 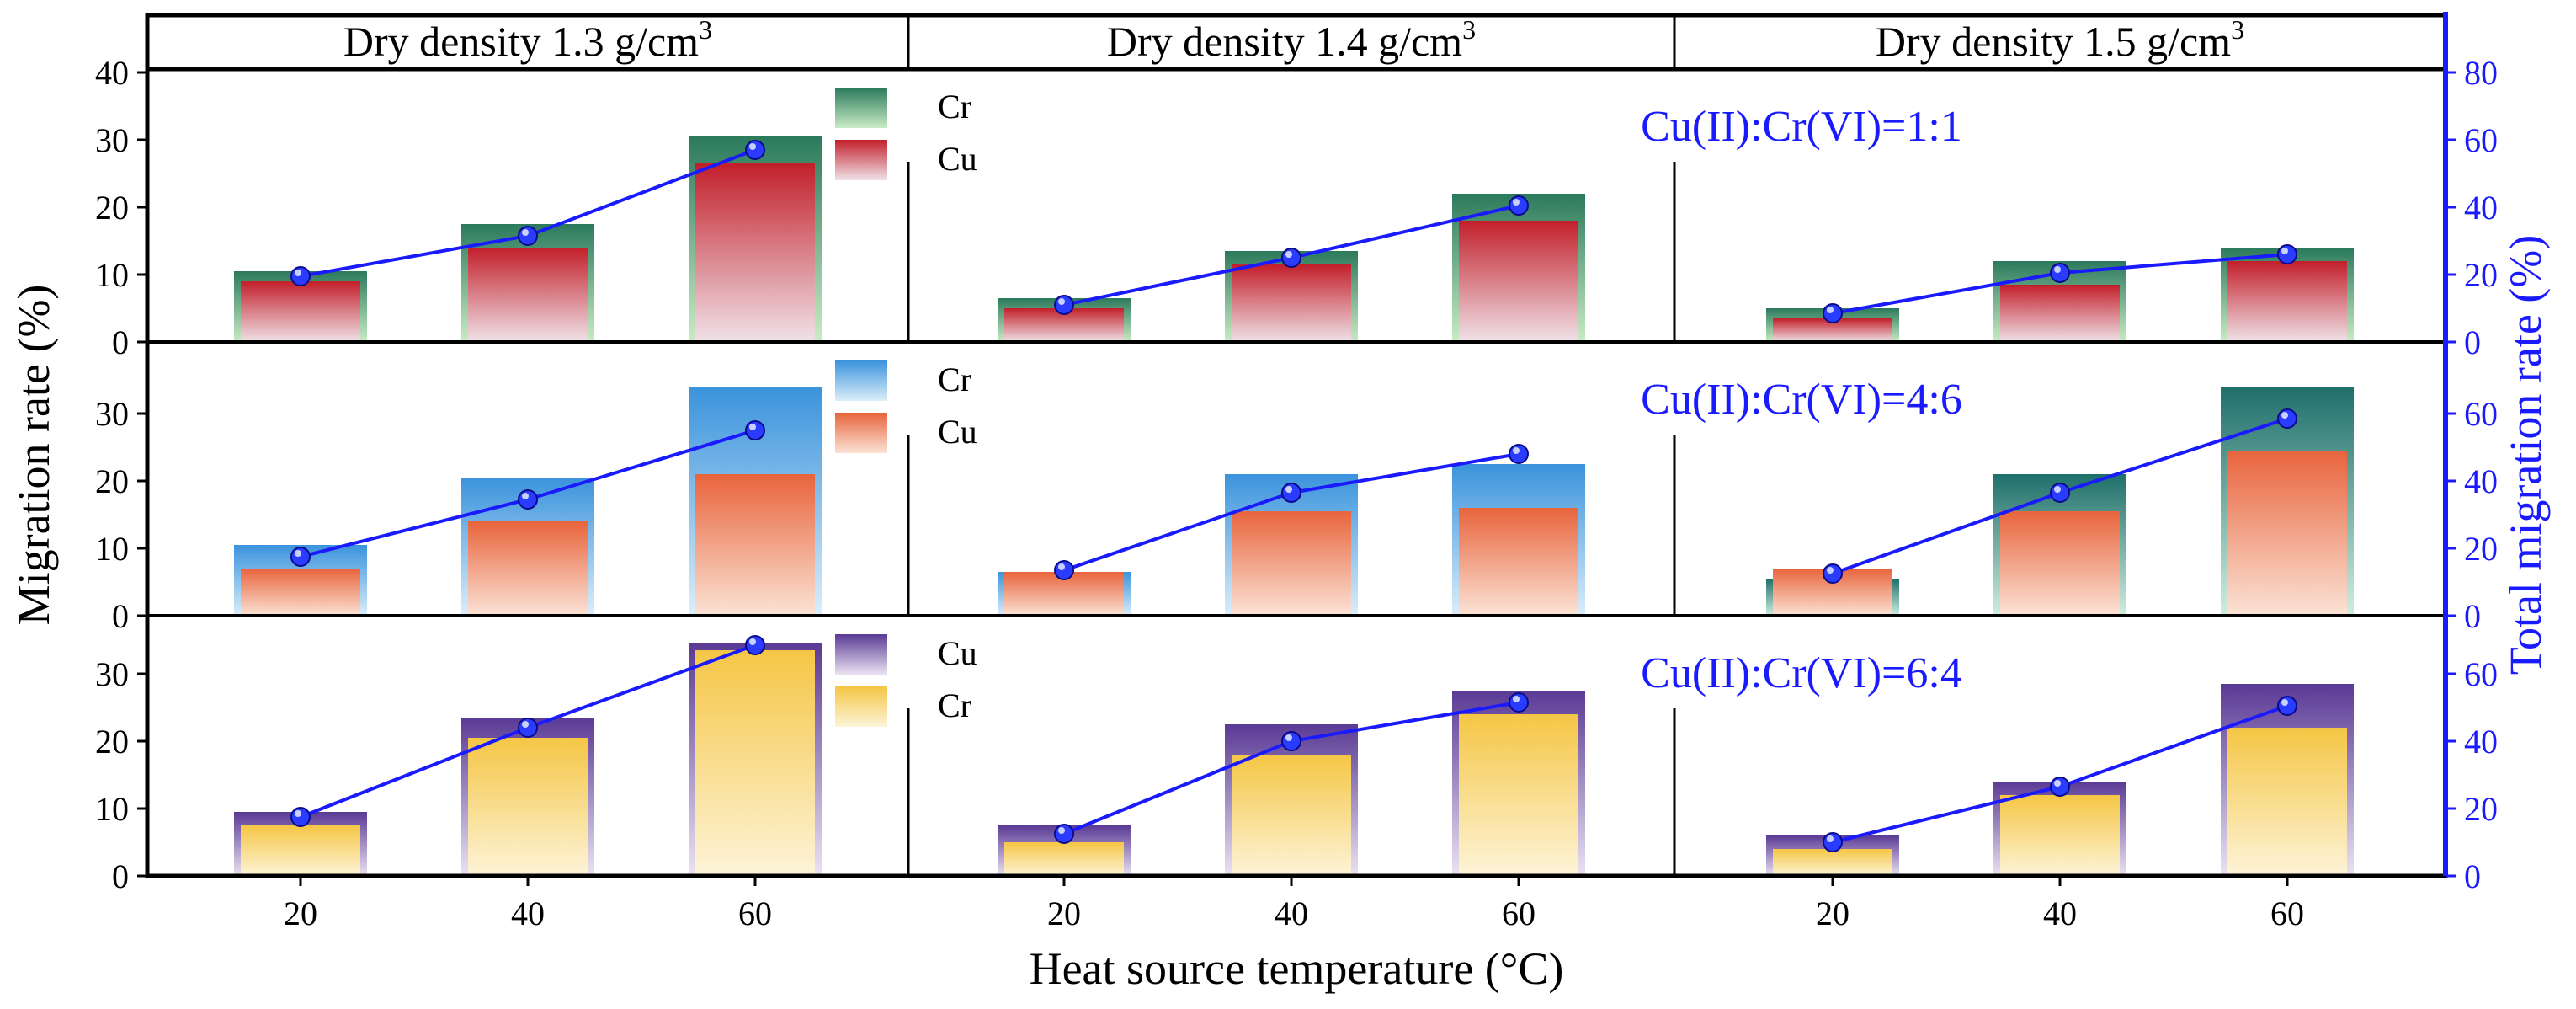 I want to click on right-tick-label: 20, so click(x=2481, y=549).